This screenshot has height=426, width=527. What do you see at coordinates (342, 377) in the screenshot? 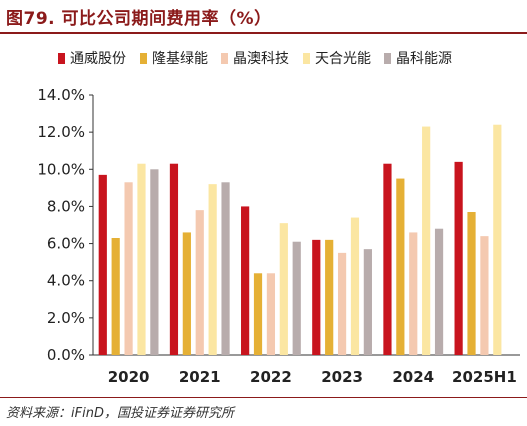
I see `x-tick-label: 2023` at bounding box center [342, 377].